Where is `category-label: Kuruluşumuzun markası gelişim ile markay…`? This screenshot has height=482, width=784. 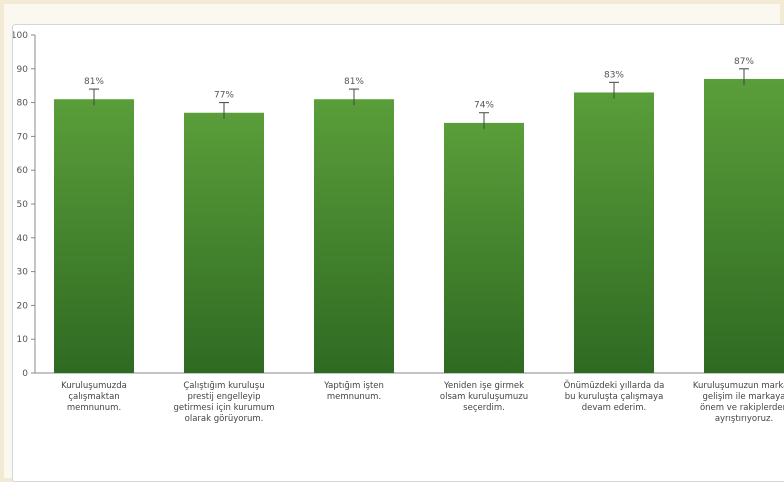
category-label: Kuruluşumuzun markası gelişim ile markay… is located at coordinates (738, 402).